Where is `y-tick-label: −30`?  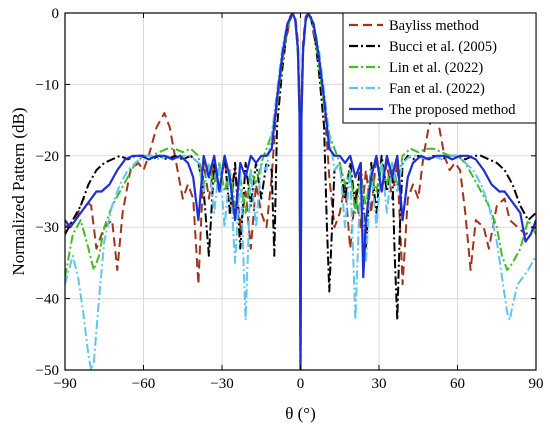 y-tick-label: −30 is located at coordinates (47, 228).